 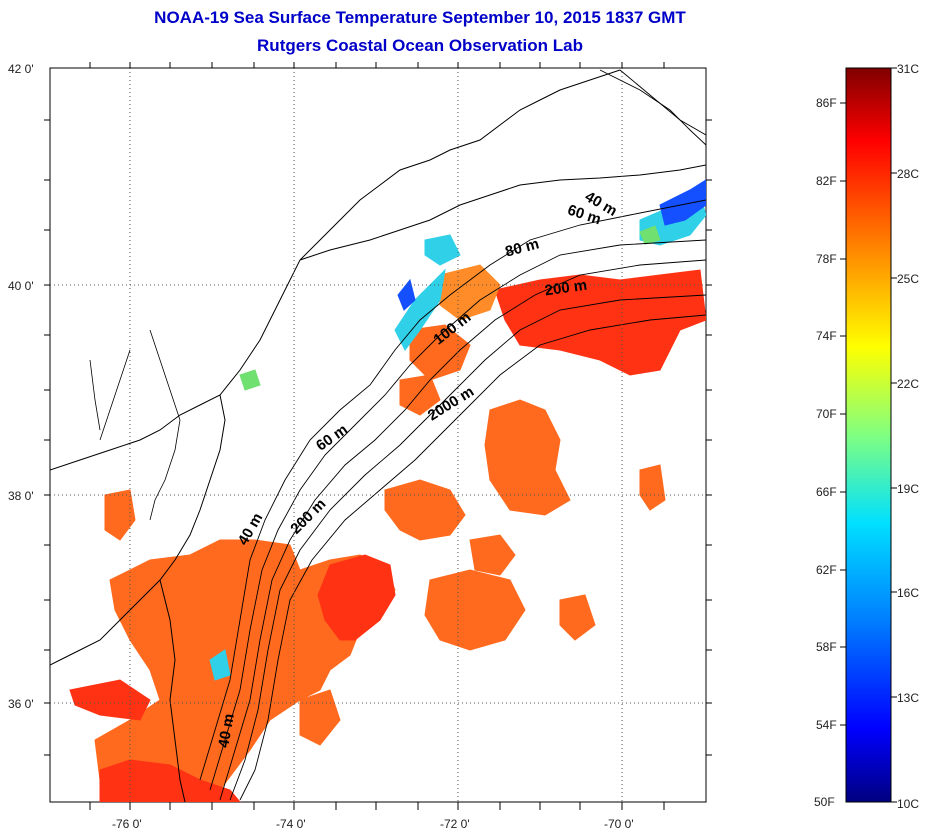 What do you see at coordinates (908, 174) in the screenshot?
I see `colorbar-c-label: 28C` at bounding box center [908, 174].